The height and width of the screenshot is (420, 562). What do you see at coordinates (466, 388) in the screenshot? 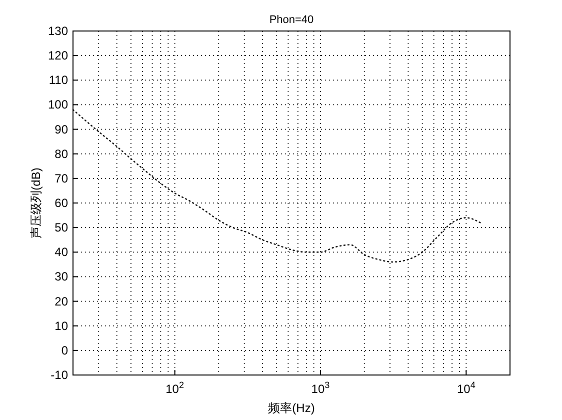
I see `x-tick-label: 10$^{4}$` at bounding box center [466, 388].